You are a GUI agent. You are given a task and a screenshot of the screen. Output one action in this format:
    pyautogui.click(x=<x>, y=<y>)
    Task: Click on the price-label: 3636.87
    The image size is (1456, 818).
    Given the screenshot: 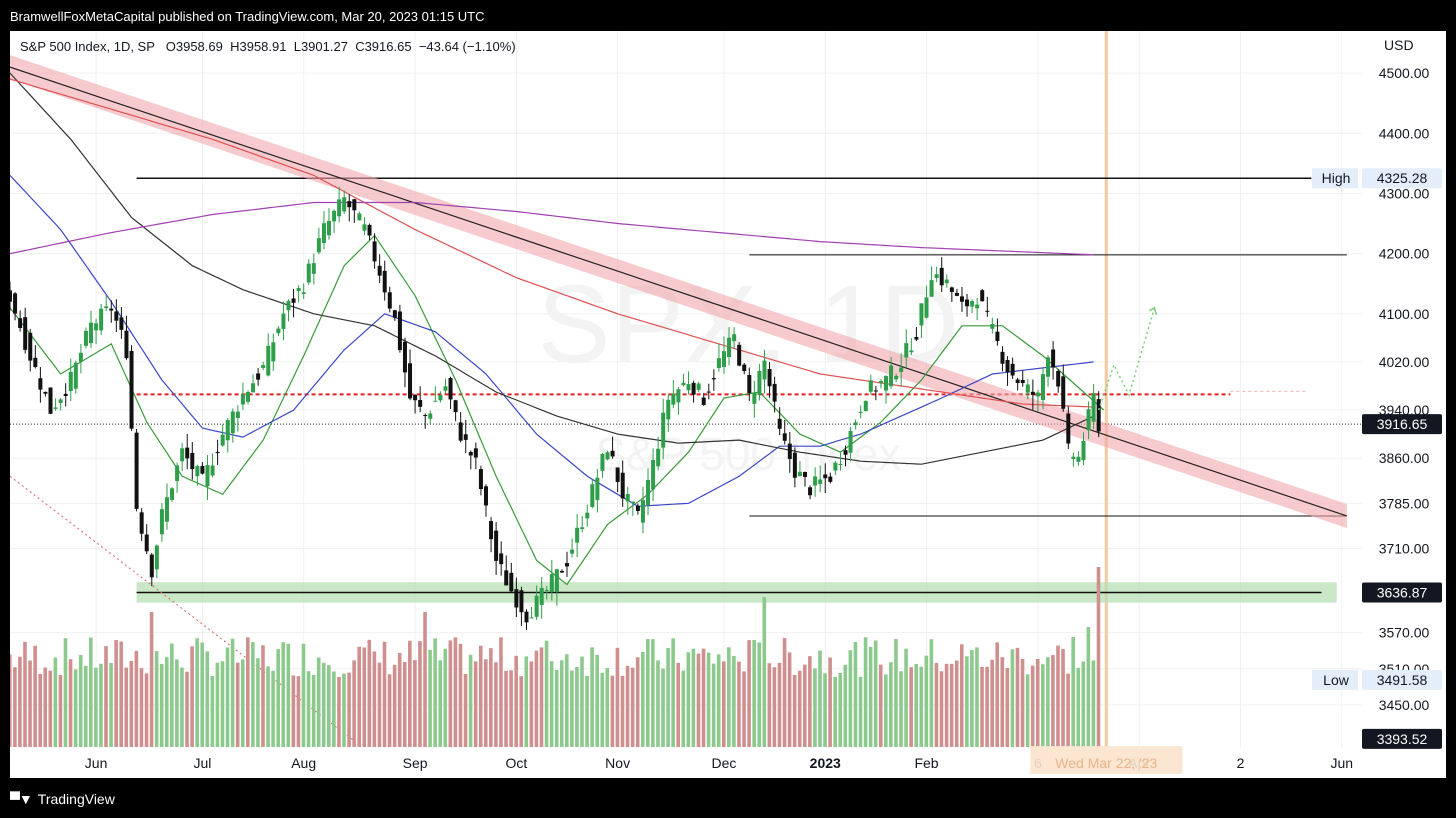 What is the action you would take?
    pyautogui.click(x=1402, y=592)
    